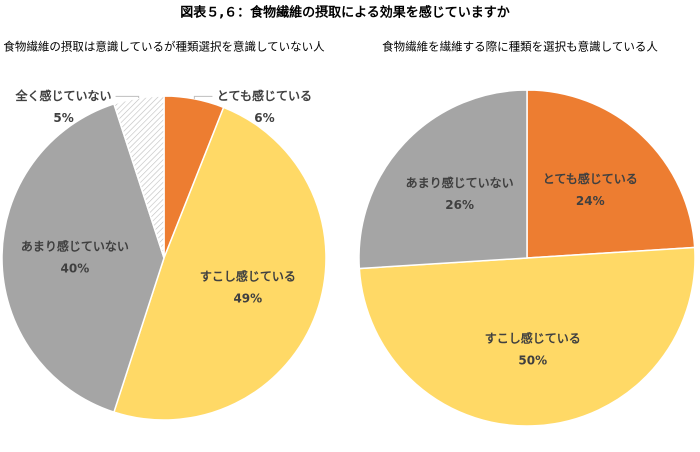 This screenshot has width=700, height=452. What do you see at coordinates (520, 47) in the screenshot?
I see `chart-subtitle: 食物繊維を繊維する際に種類を選択も意識している人` at bounding box center [520, 47].